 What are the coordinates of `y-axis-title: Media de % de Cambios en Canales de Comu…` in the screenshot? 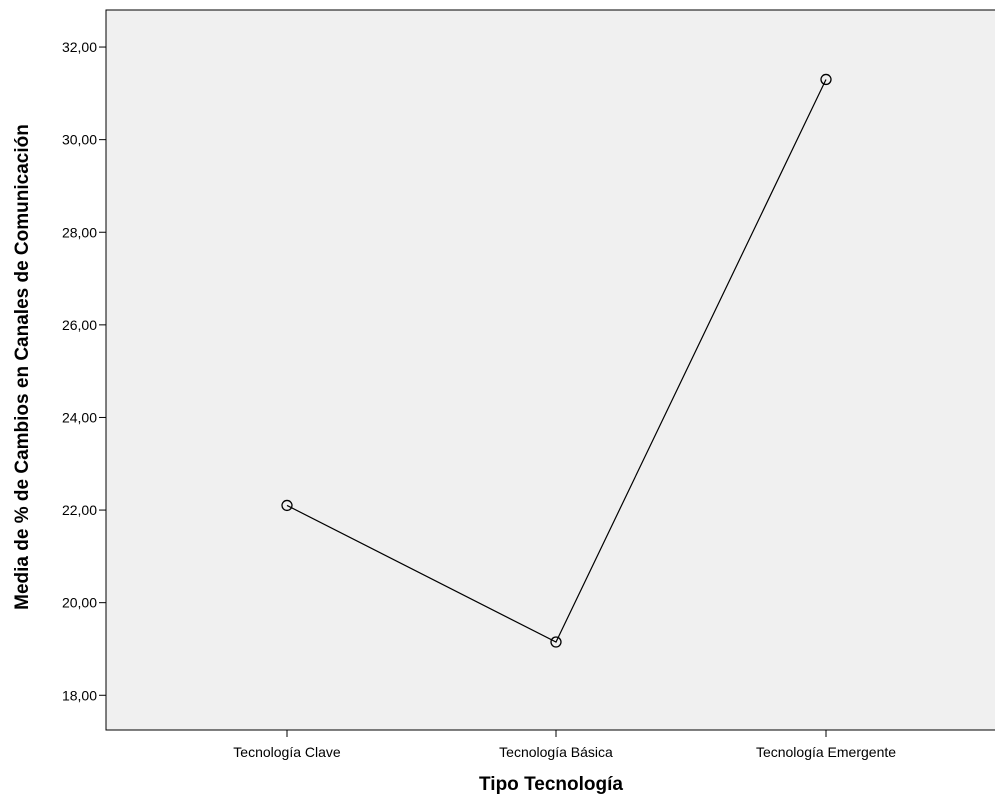 It's located at (22, 367).